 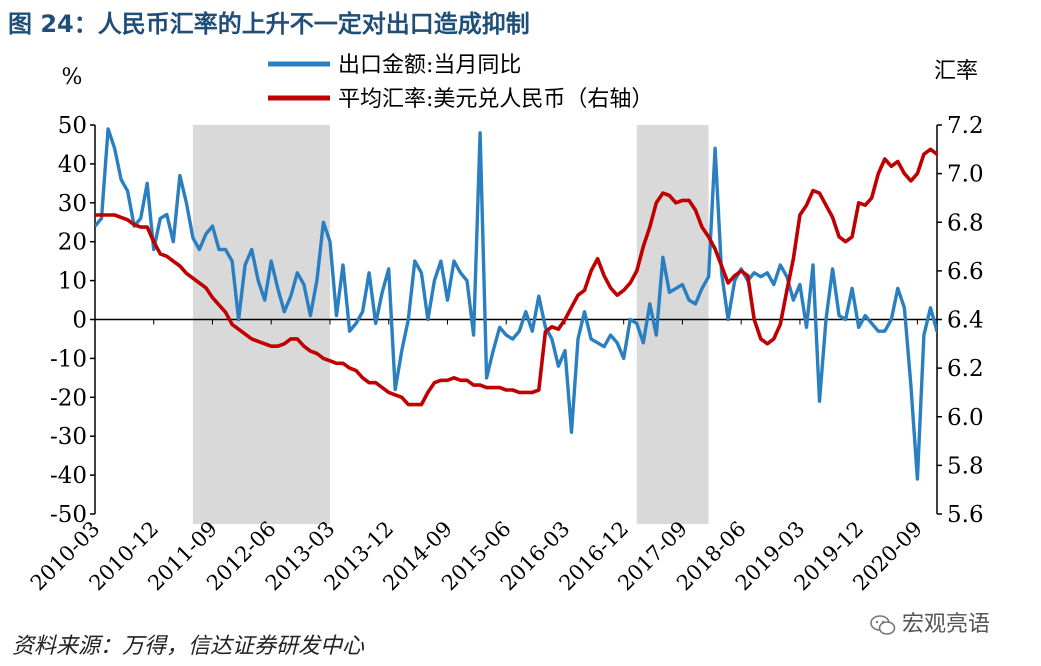 I want to click on left-tick-label: 10, so click(x=72, y=282).